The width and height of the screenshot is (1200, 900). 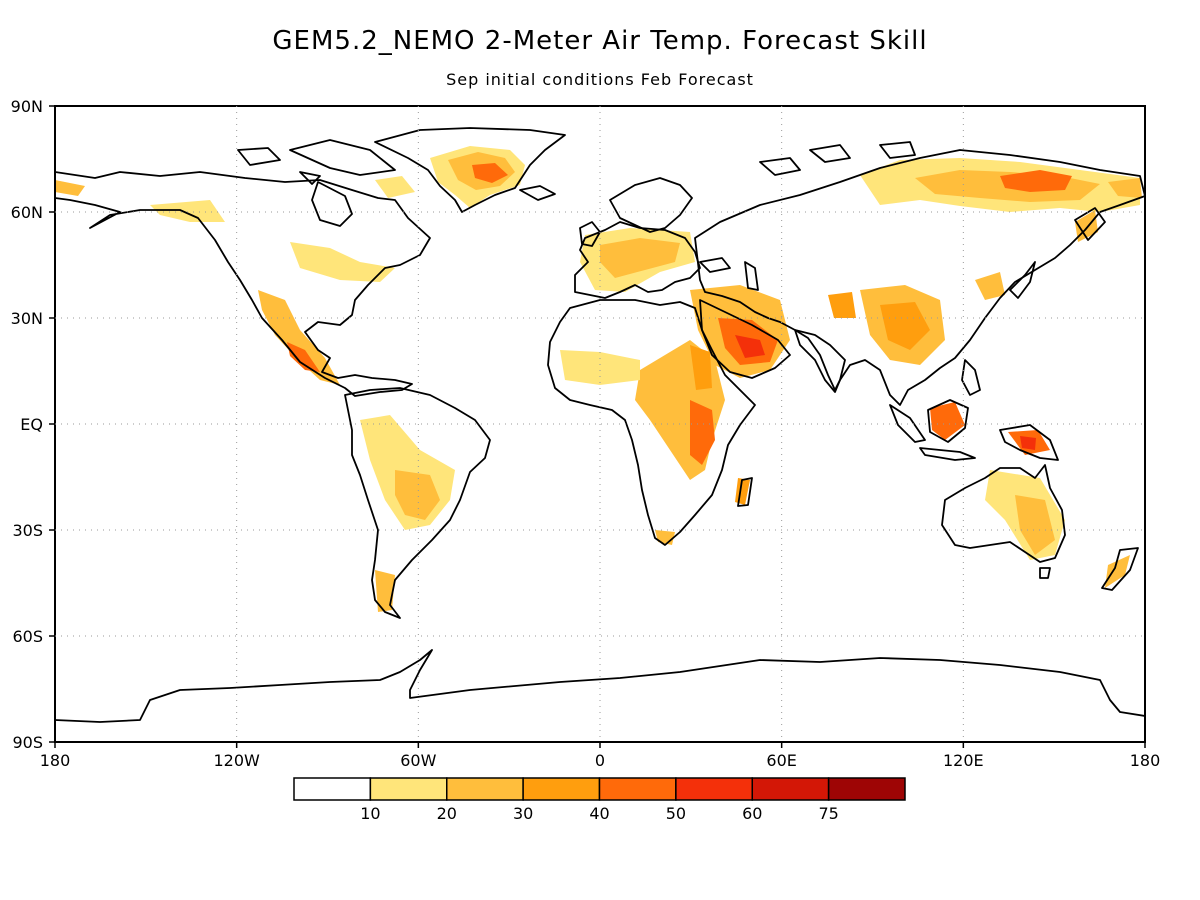 I want to click on colorbar-label: 50, so click(x=676, y=813).